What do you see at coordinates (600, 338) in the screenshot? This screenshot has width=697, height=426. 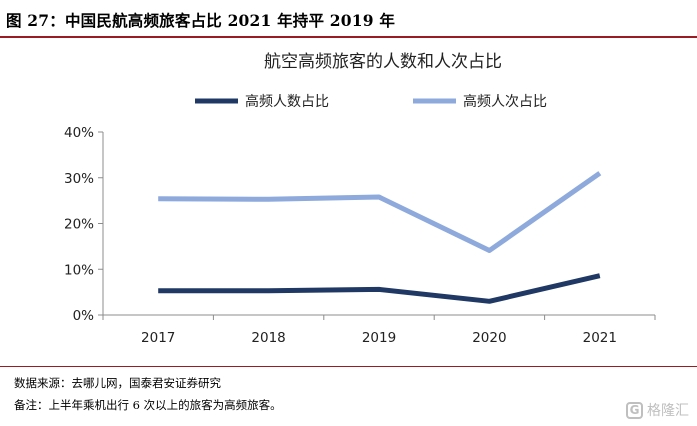 I see `x-tick-label: 2021` at bounding box center [600, 338].